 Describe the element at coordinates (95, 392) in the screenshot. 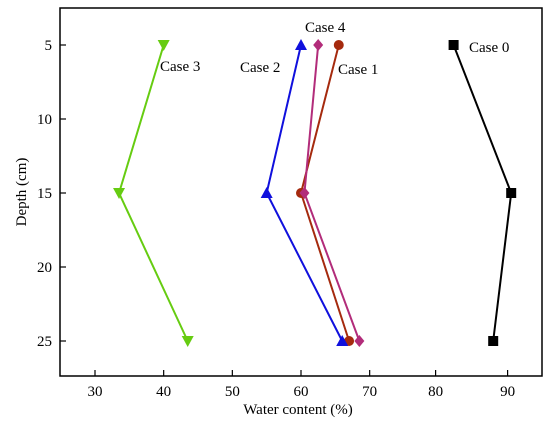

I see `x-tick-label: 30` at that location.